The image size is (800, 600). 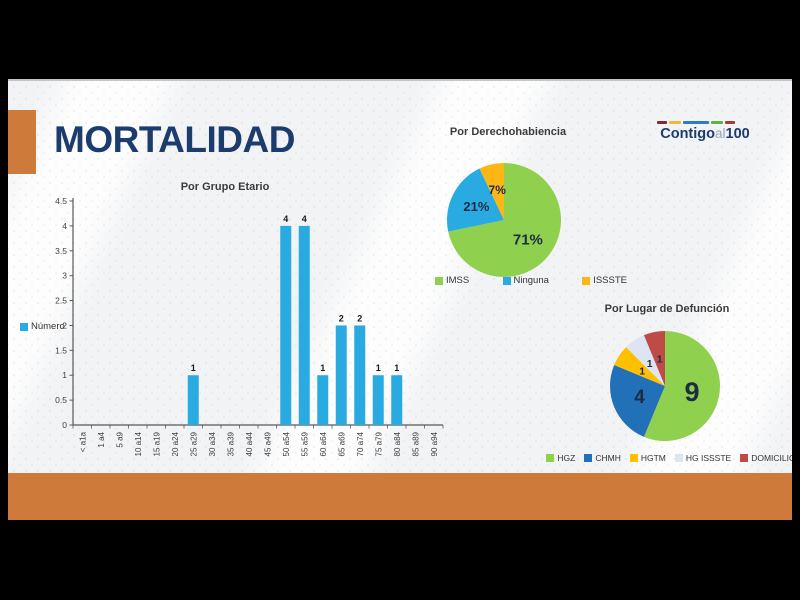 I want to click on pie-chart-legend-derechohabiencia: IMSS Ninguna ISSSTE, so click(x=531, y=280).